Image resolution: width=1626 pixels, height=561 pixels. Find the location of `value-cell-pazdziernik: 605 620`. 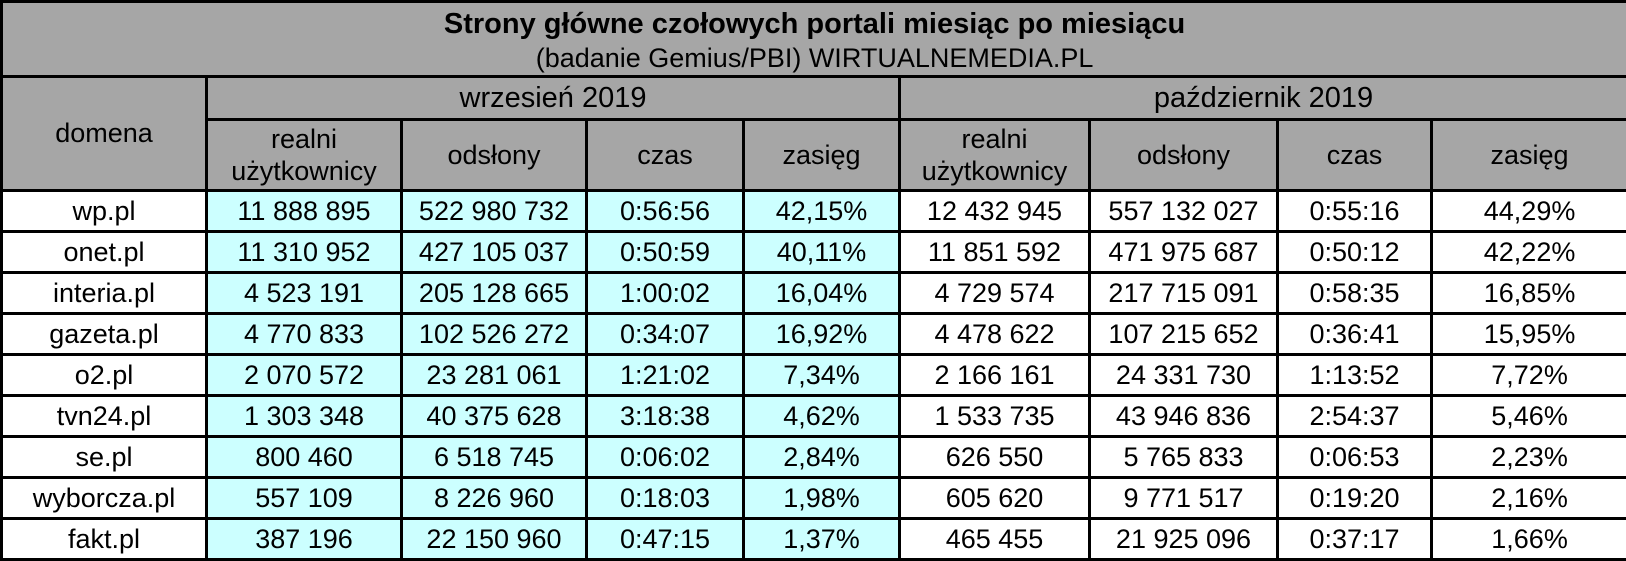

value-cell-pazdziernik: 605 620 is located at coordinates (995, 498).